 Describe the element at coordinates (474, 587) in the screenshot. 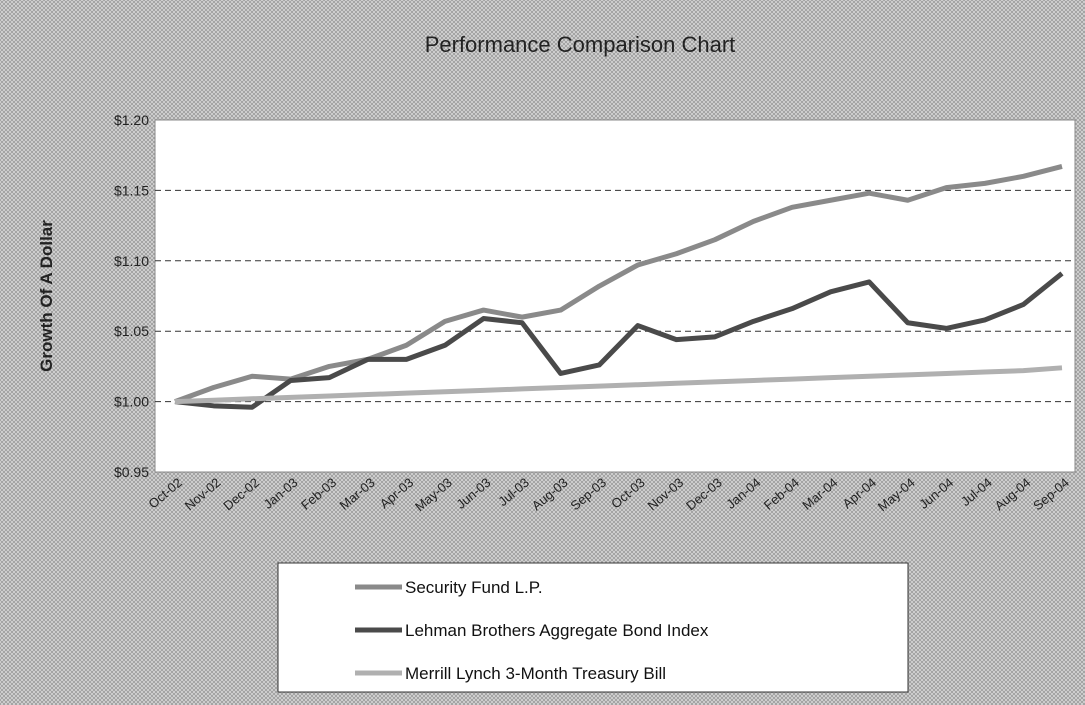

I see `legend-label: Security Fund L.P.` at that location.